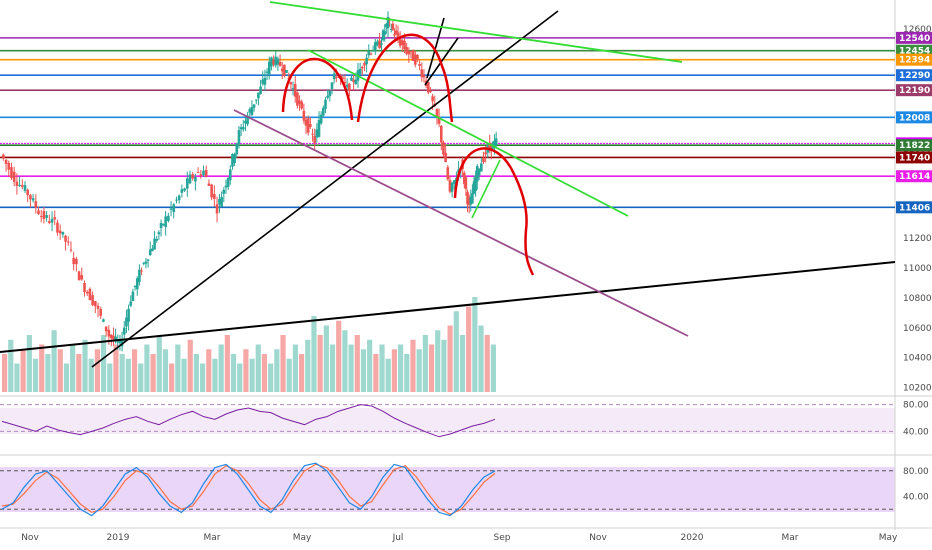 Image resolution: width=932 pixels, height=550 pixels. Describe the element at coordinates (248, 421) in the screenshot. I see `rsi-line` at that location.